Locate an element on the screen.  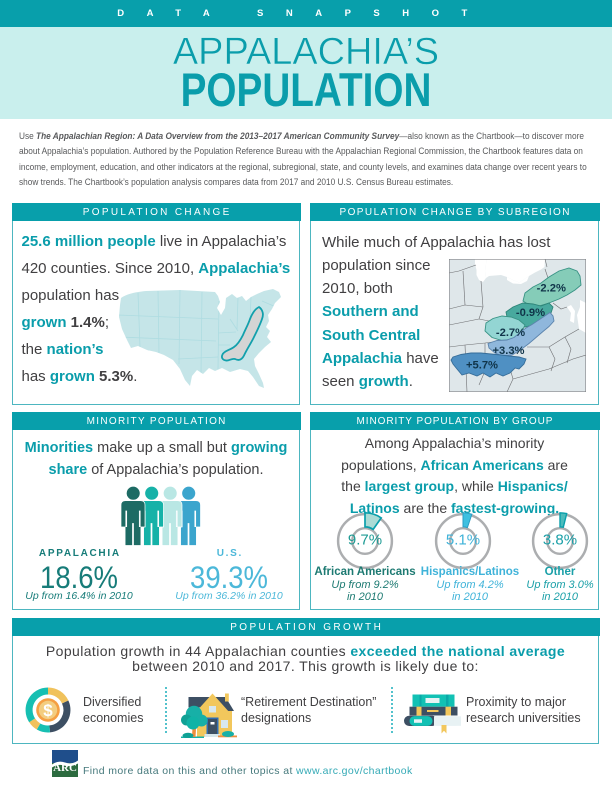
svg-text: +3.3% is located at coordinates (508, 351).